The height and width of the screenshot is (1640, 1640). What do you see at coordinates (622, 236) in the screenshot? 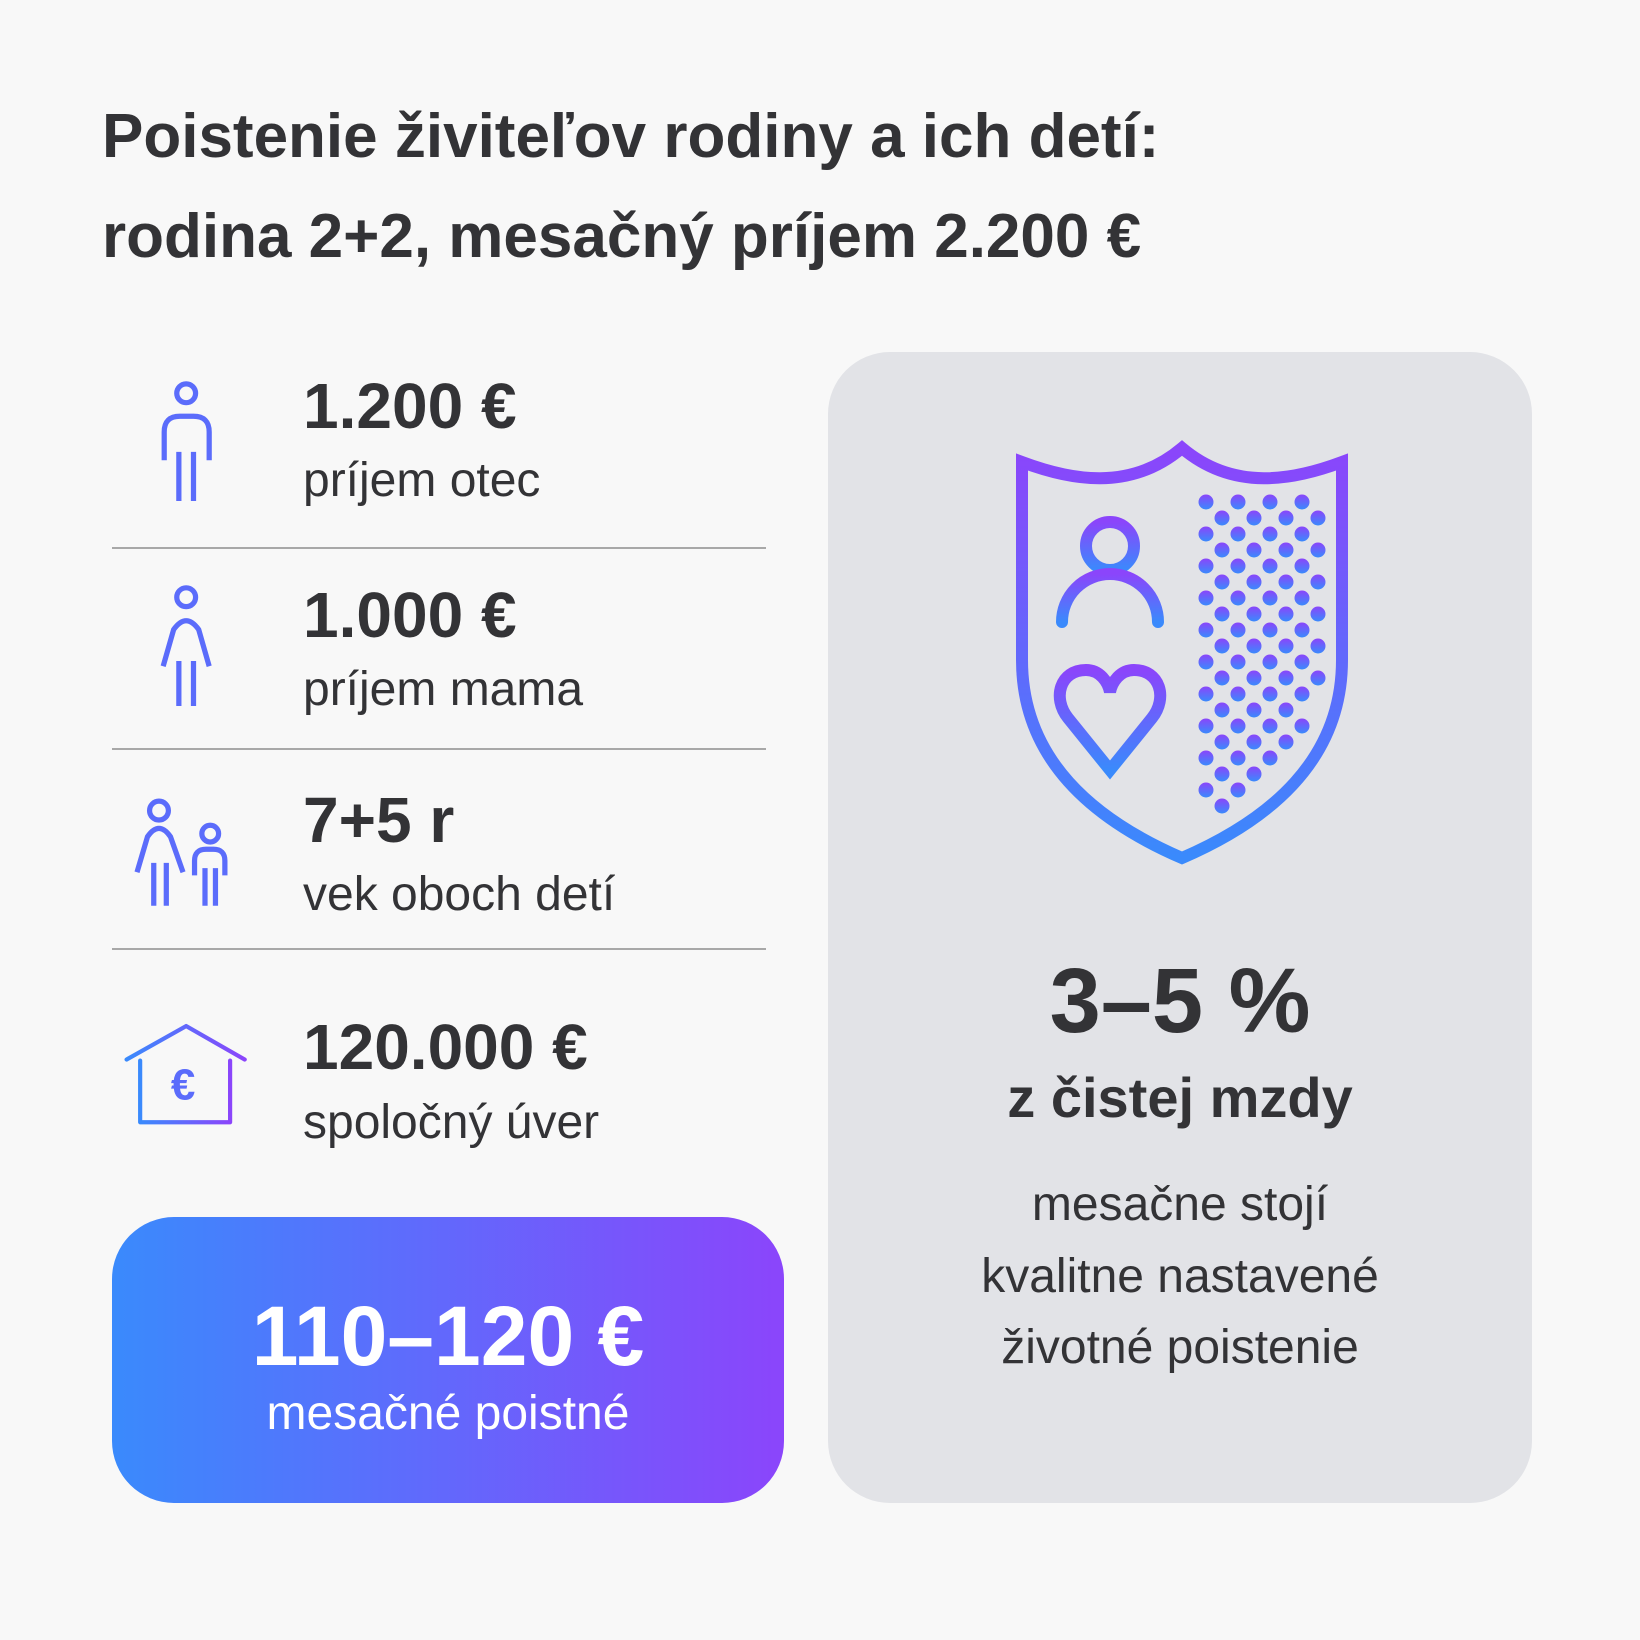
I see `title-line-2: rodina 2+2, mesačný príjem 2.200 €` at bounding box center [622, 236].